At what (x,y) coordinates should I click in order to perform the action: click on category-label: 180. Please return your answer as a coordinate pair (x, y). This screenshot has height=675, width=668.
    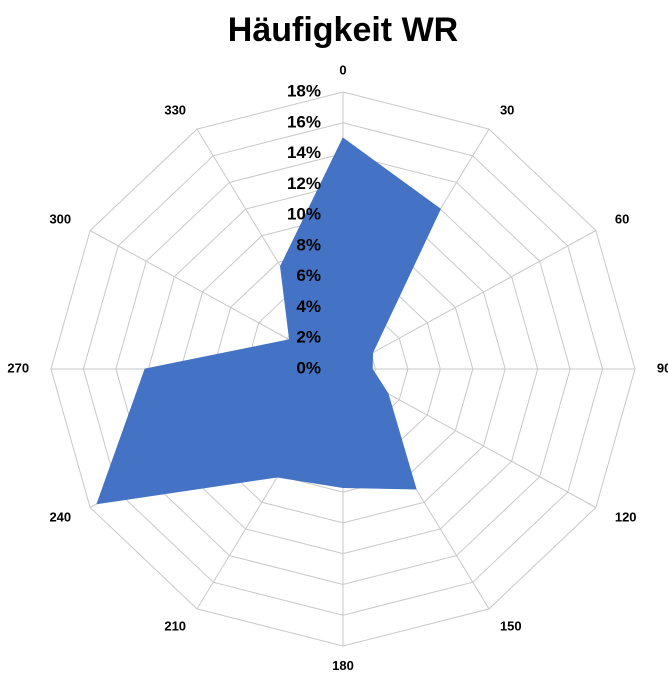
    Looking at the image, I should click on (343, 665).